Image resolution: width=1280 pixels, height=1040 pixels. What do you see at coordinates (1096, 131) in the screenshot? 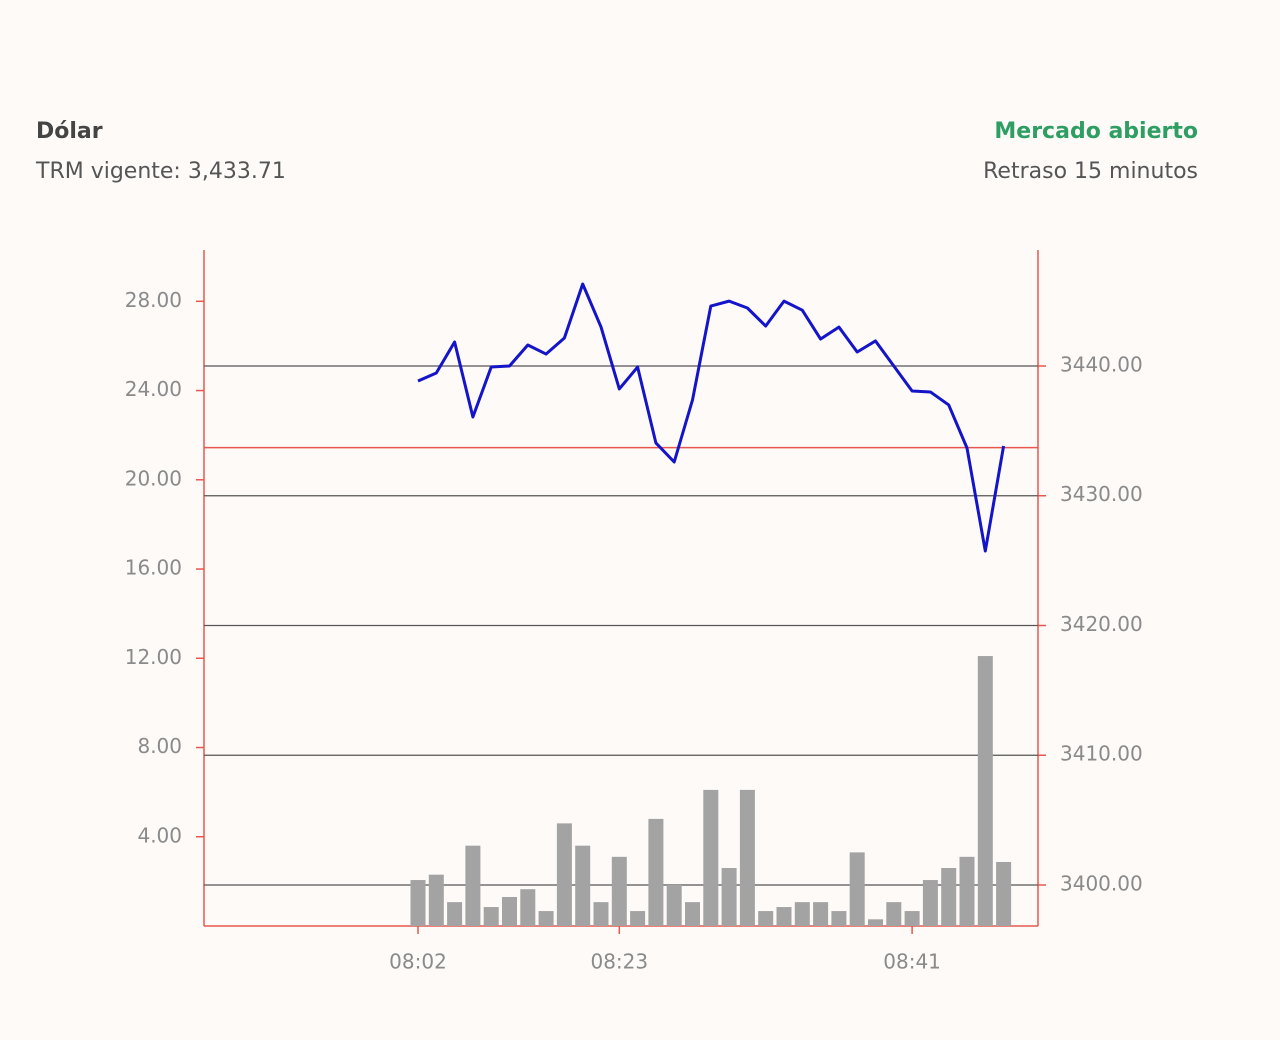
I see `market-status: Mercado abierto` at bounding box center [1096, 131].